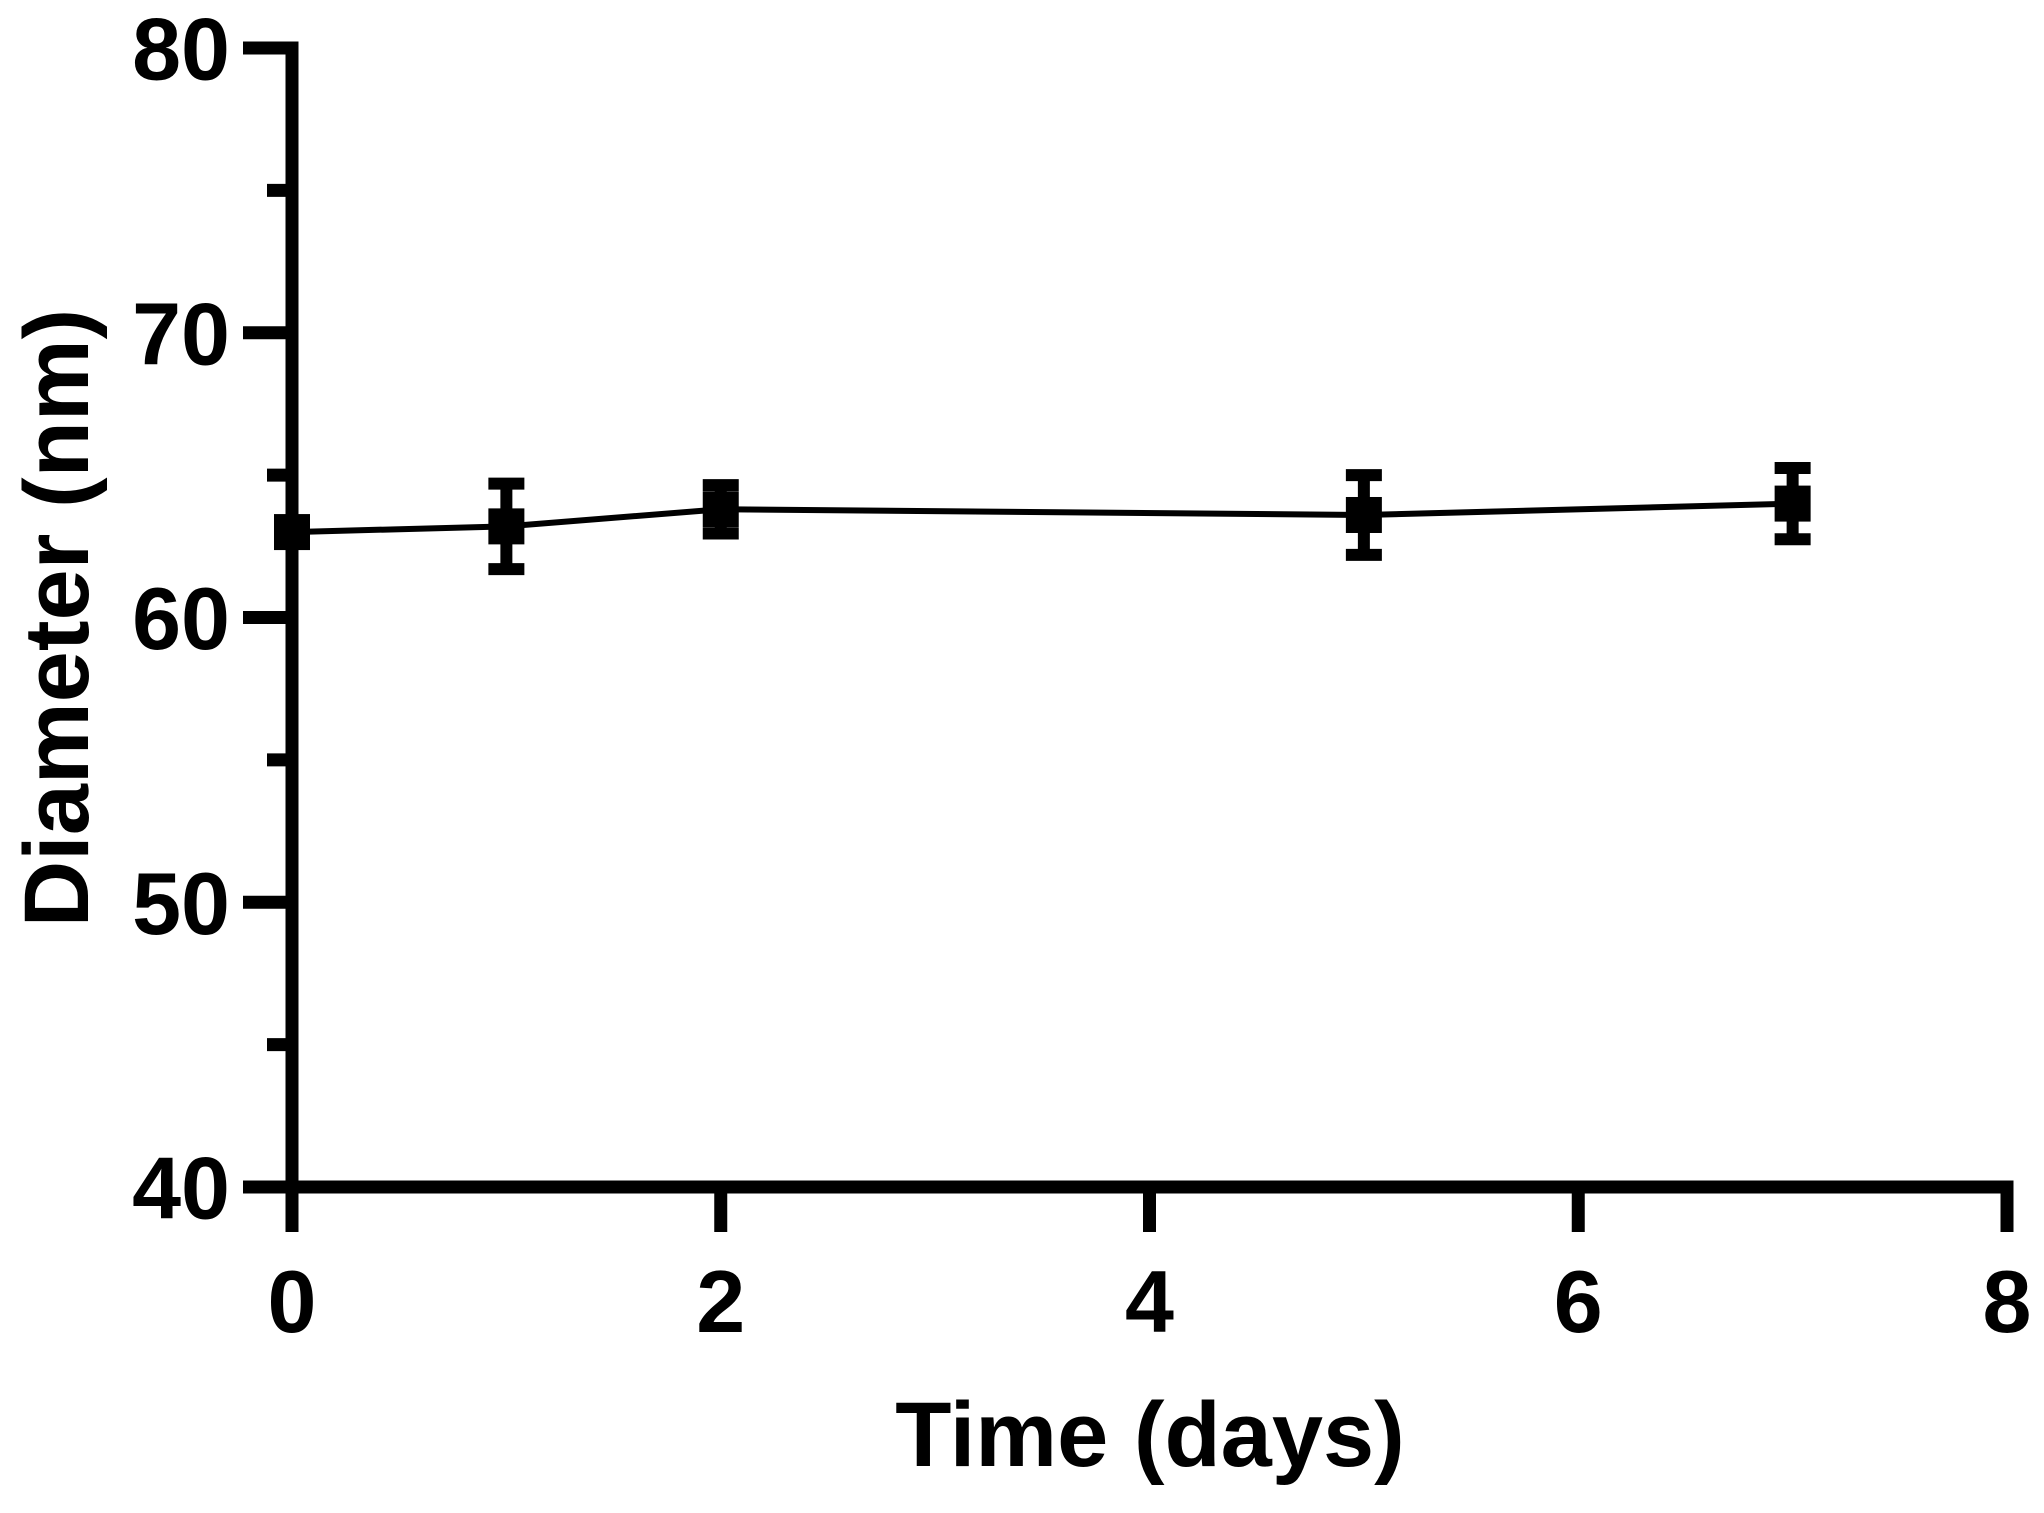  I want to click on y-tick-label: 50, so click(181, 903).